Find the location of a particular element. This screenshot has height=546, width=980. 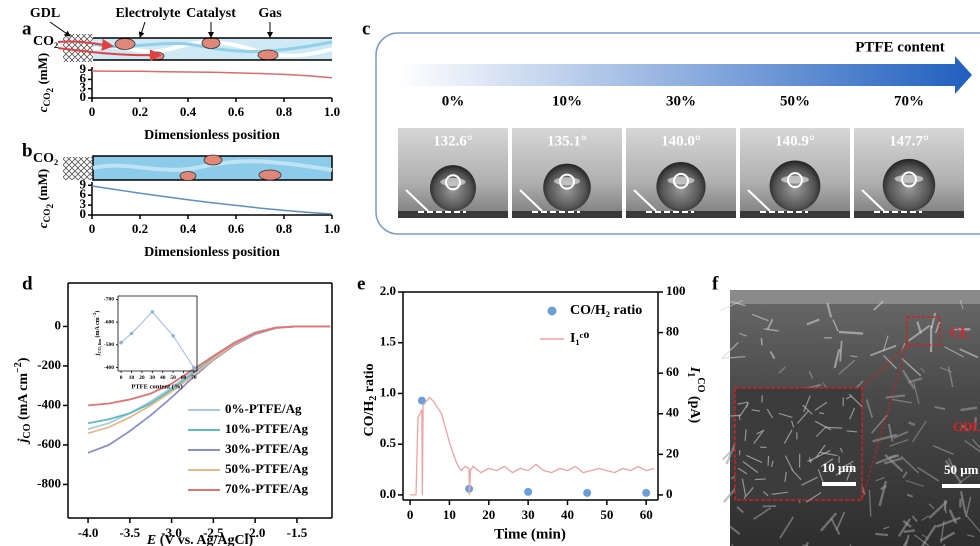

angle-label: 147.7° is located at coordinates (909, 141).